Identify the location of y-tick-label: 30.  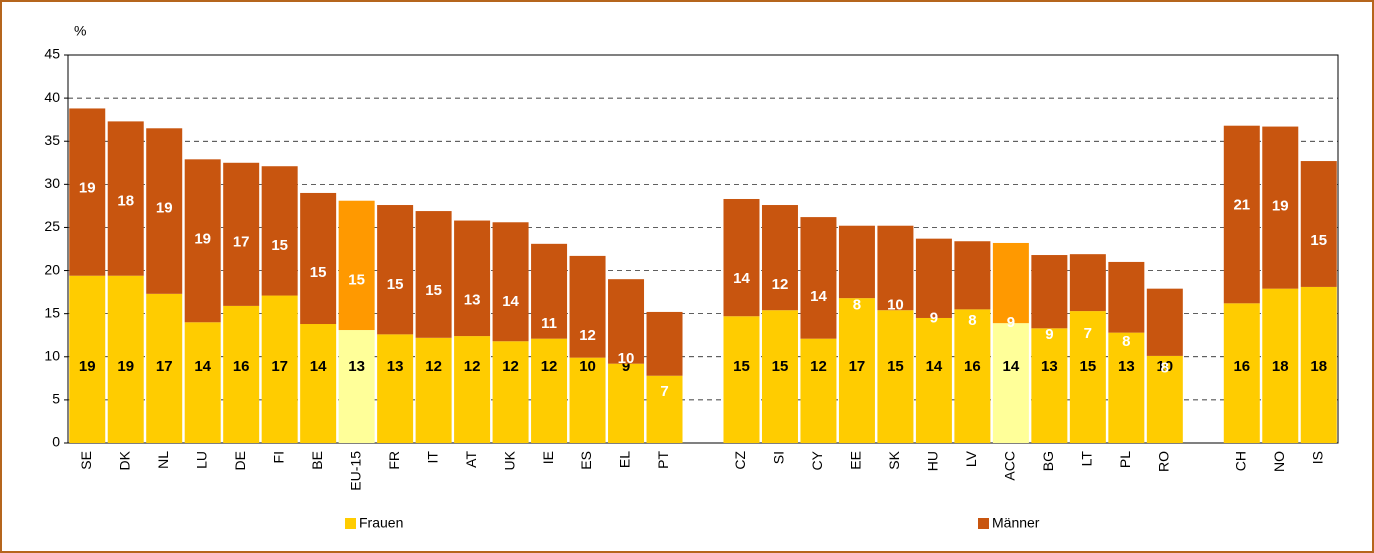
(52, 183).